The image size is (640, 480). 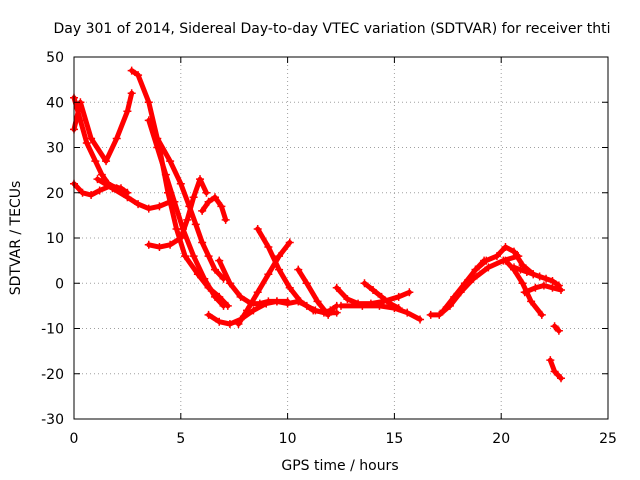 What do you see at coordinates (59, 284) in the screenshot?
I see `y-tick-label: 0` at bounding box center [59, 284].